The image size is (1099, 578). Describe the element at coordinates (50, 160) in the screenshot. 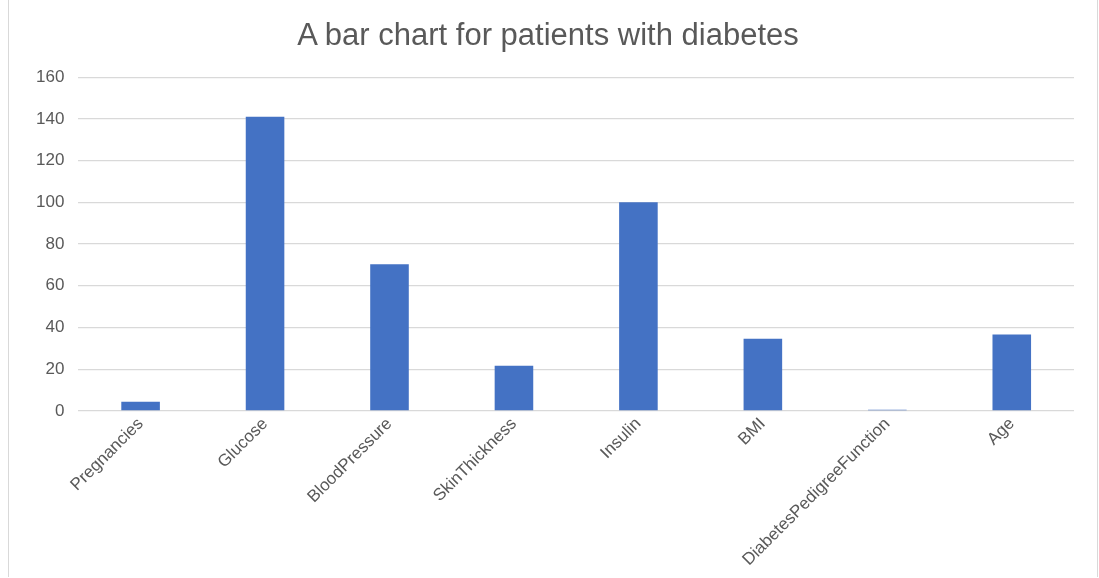

I see `y-tick-label: 120` at that location.